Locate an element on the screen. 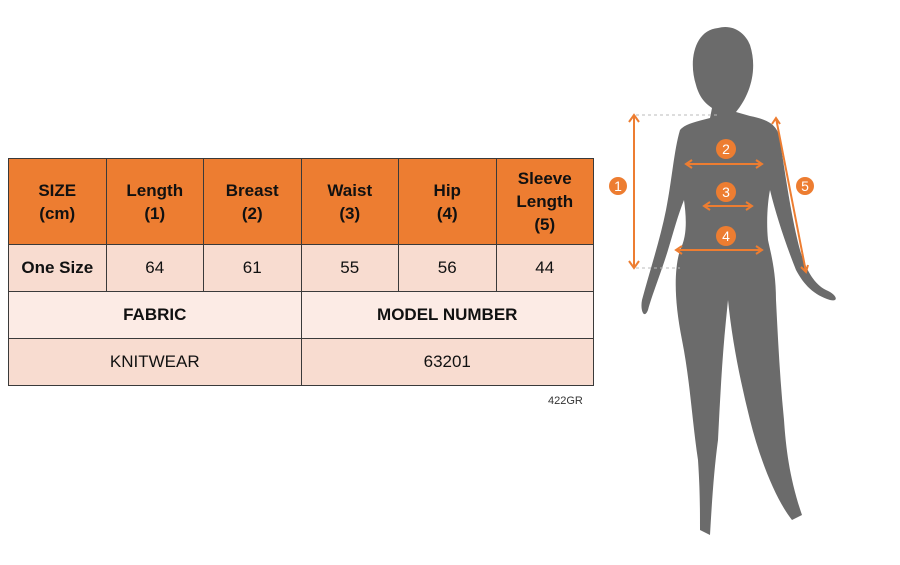  info-header-row: FABRIC MODEL NUMBER is located at coordinates (301, 315).